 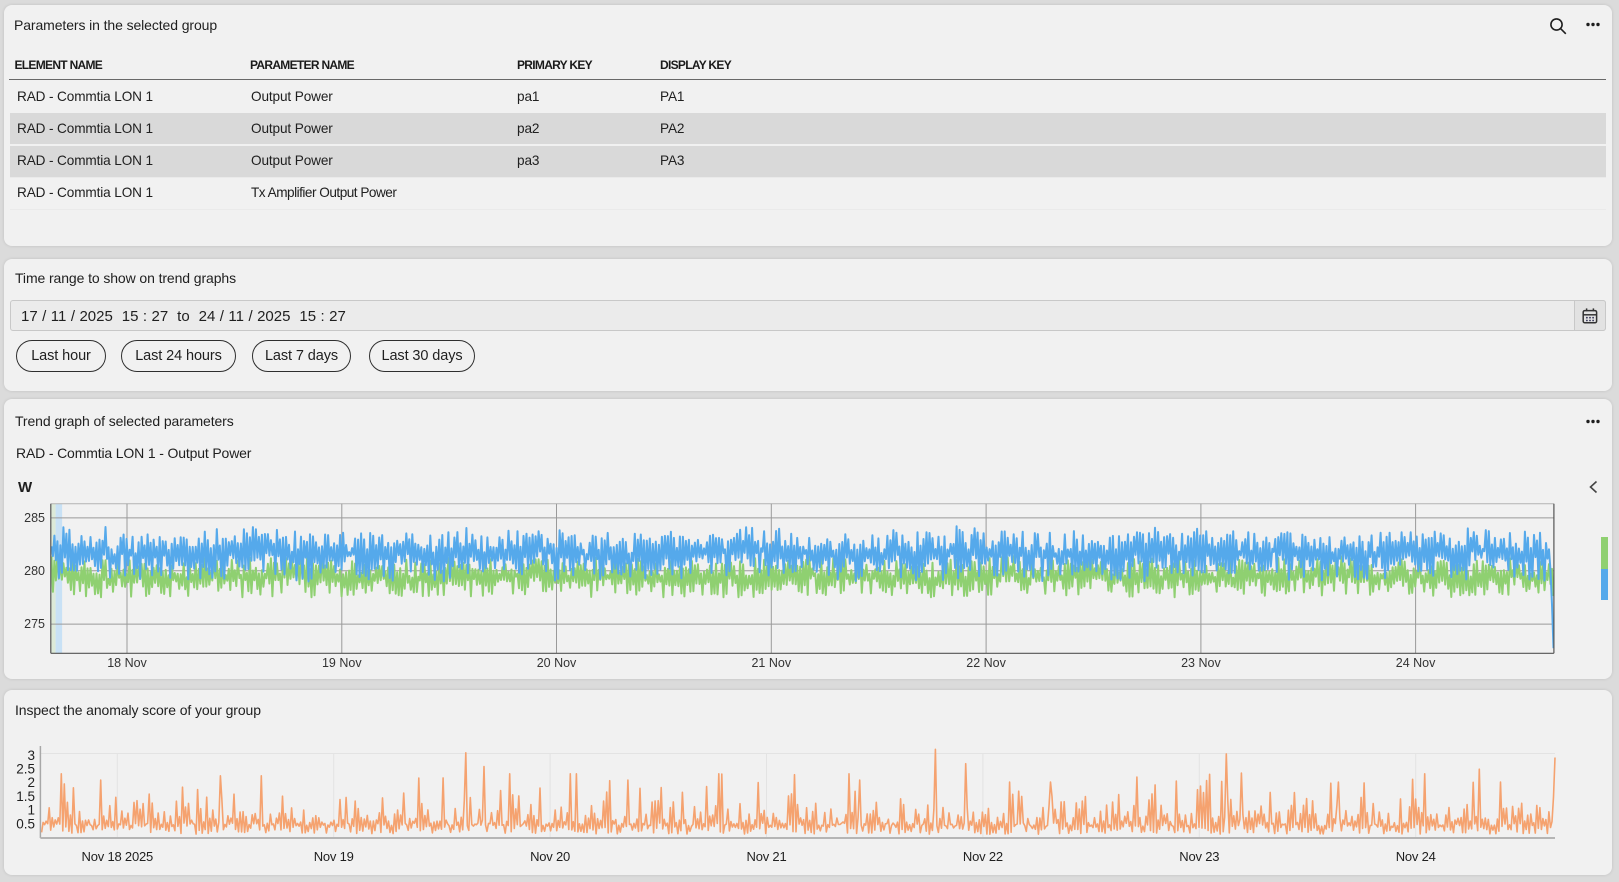 I want to click on svg-text: 21 Nov, so click(x=771, y=663).